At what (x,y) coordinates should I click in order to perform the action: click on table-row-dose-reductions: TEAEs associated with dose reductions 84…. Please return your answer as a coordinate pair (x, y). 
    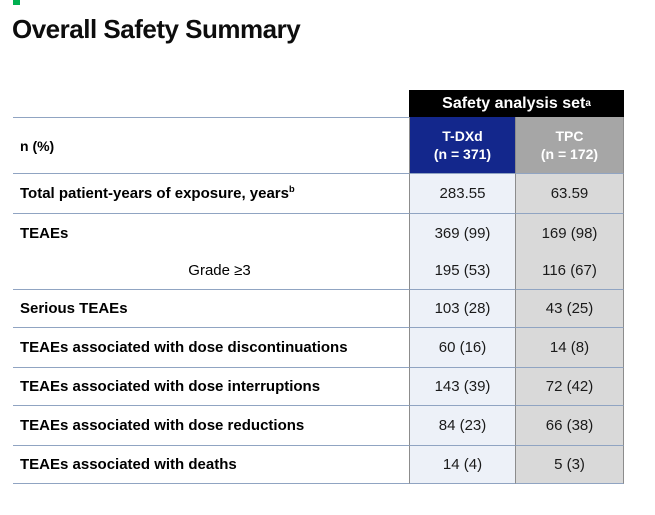
    Looking at the image, I should click on (318, 425).